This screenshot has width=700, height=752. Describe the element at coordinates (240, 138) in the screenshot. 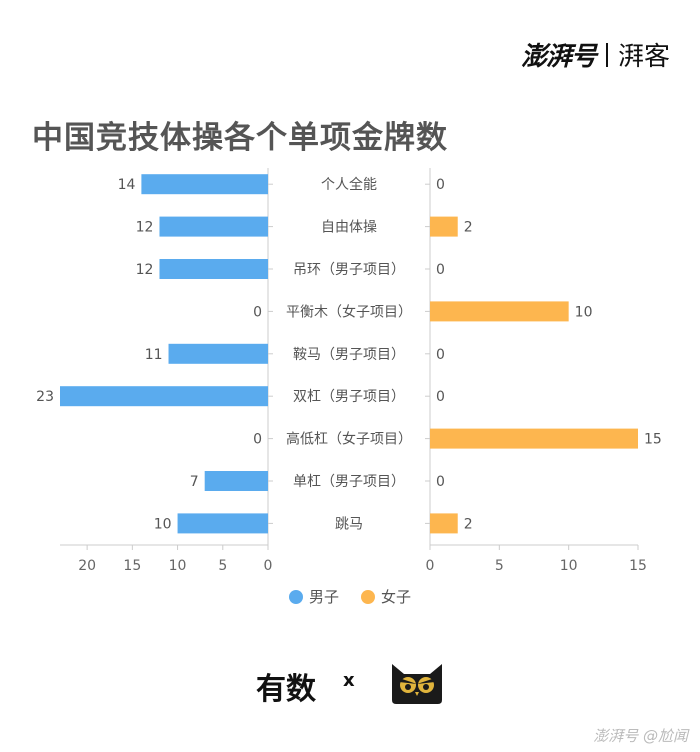

I see `chart-title: 中国竞技体操各个单项金牌数` at that location.